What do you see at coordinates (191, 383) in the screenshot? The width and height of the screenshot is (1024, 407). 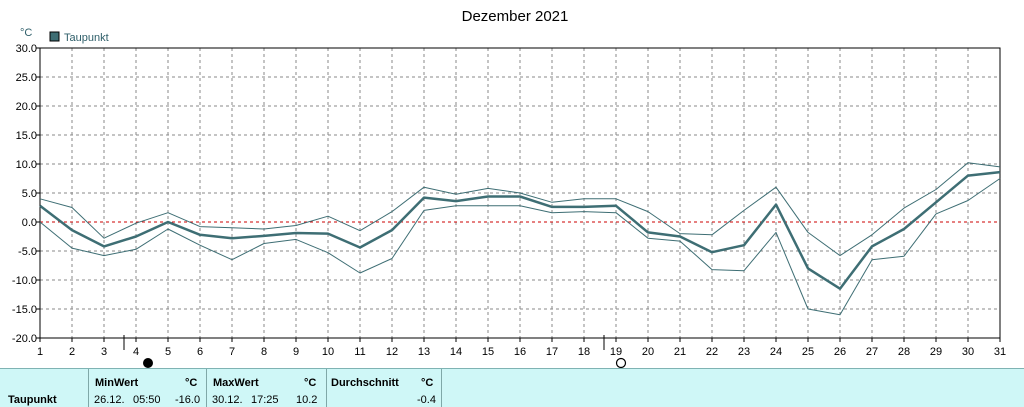 I see `min-unit: °C` at bounding box center [191, 383].